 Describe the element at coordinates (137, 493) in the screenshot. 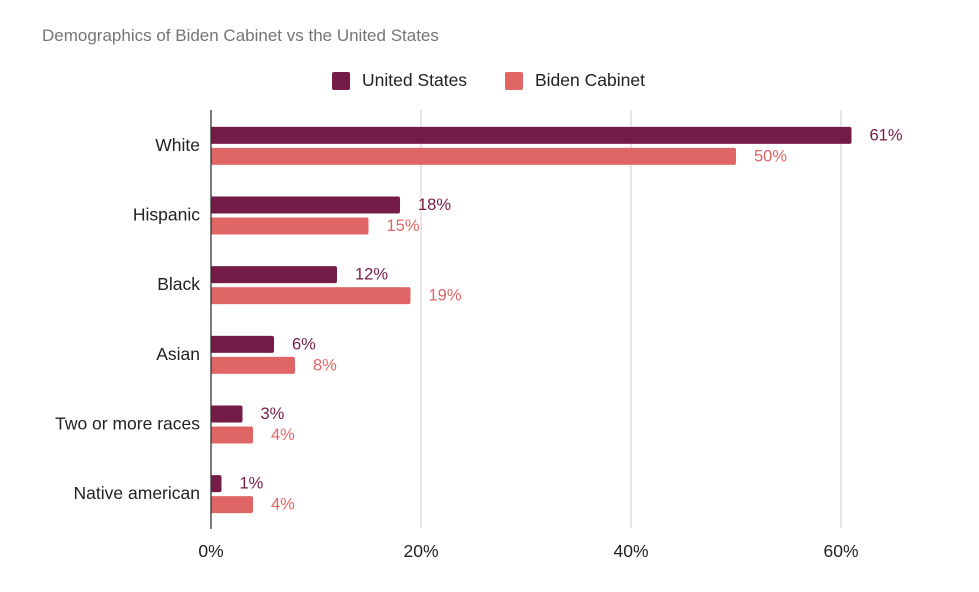

I see `y-category-label: Native american` at that location.